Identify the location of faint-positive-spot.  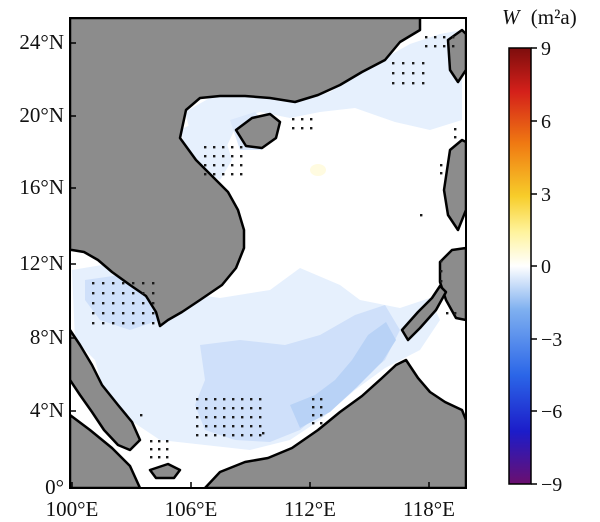
(318, 170).